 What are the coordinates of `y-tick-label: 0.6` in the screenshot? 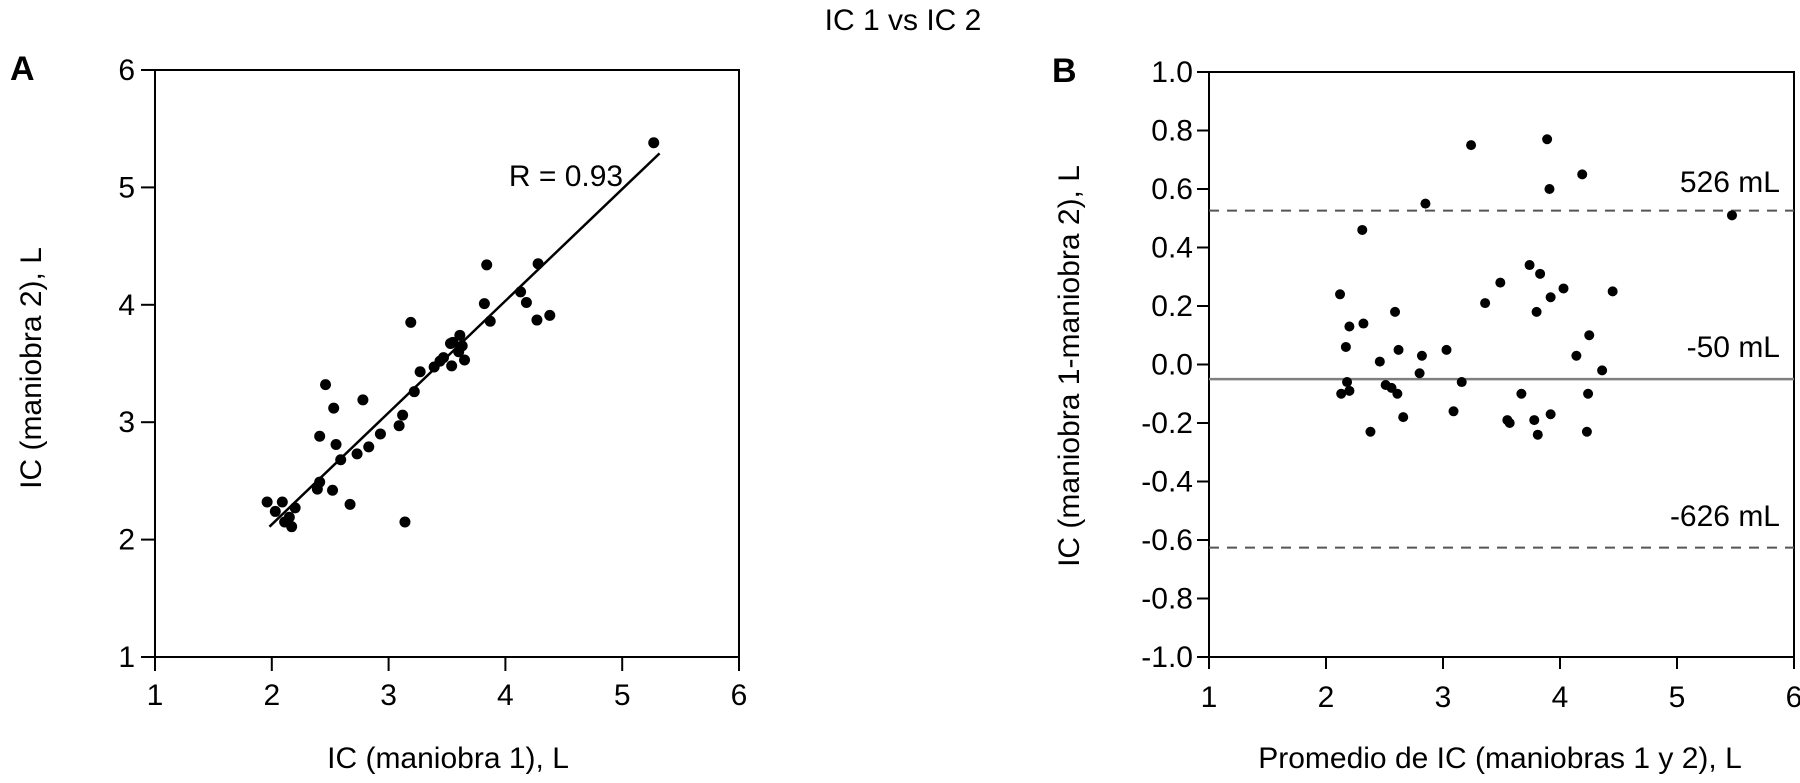 It's located at (1172, 189).